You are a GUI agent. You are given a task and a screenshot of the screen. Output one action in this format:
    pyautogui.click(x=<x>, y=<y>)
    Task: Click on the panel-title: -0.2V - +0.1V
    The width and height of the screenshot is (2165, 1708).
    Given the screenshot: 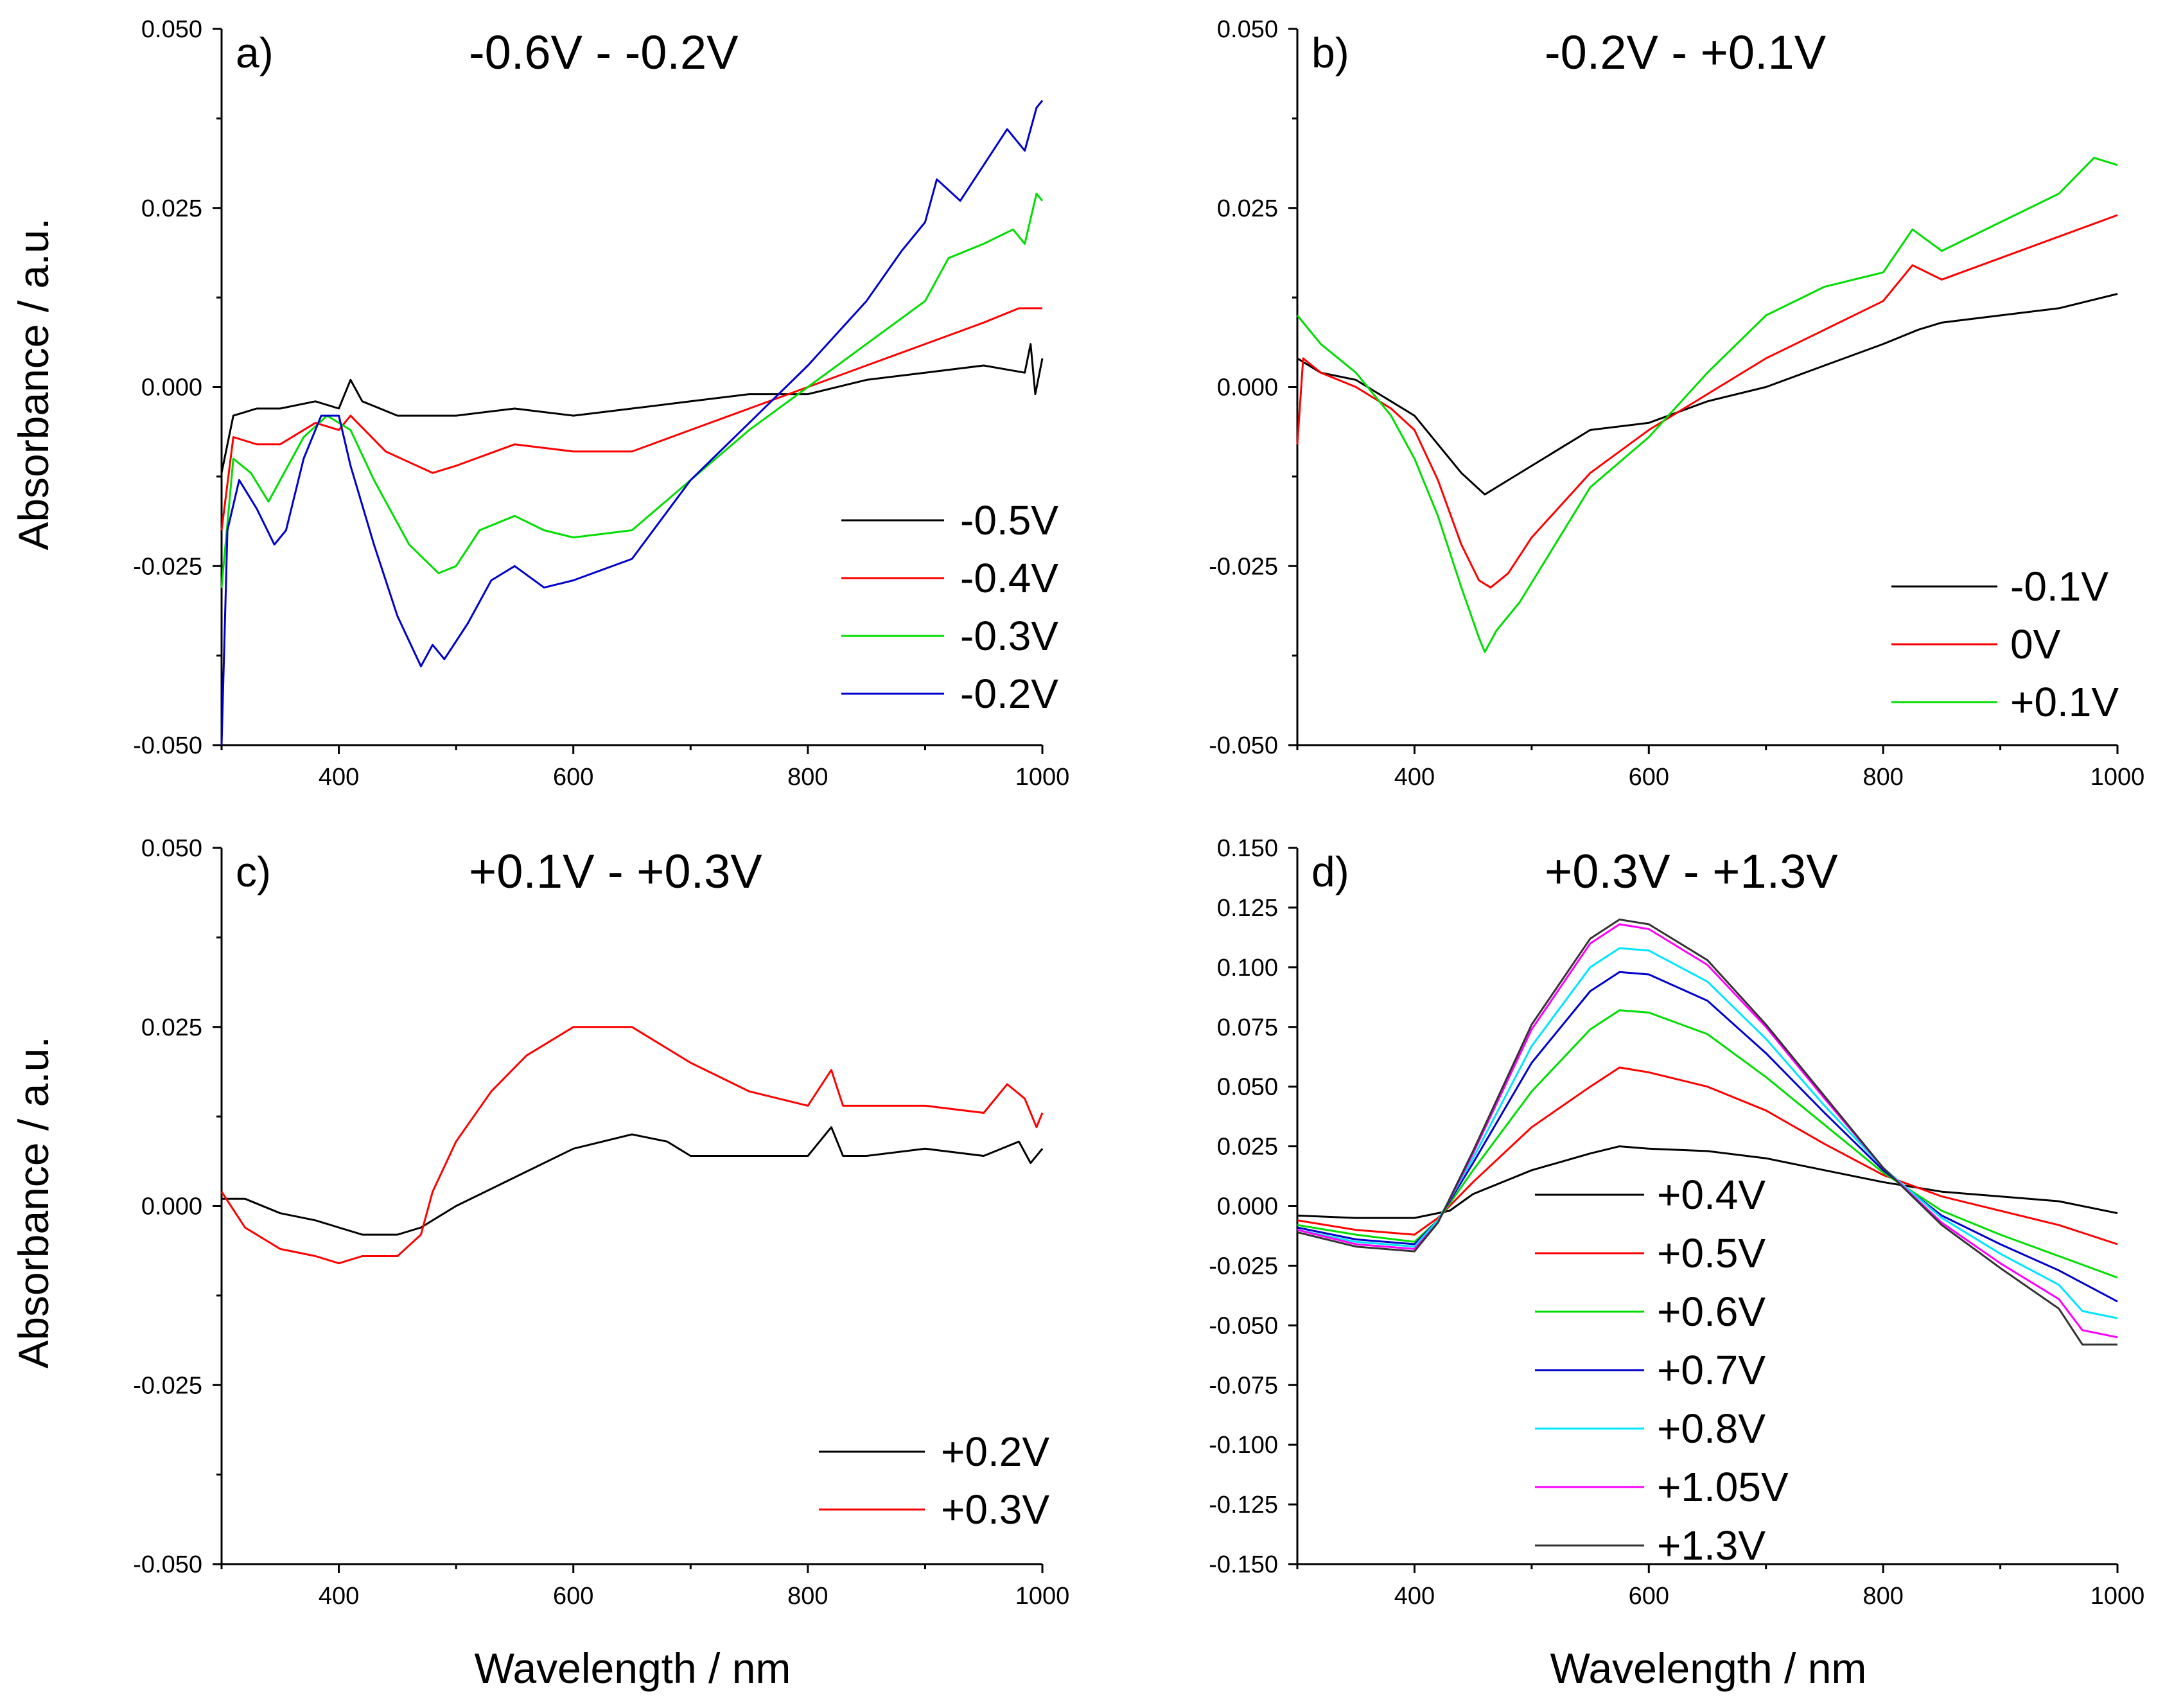 What is the action you would take?
    pyautogui.click(x=1686, y=52)
    